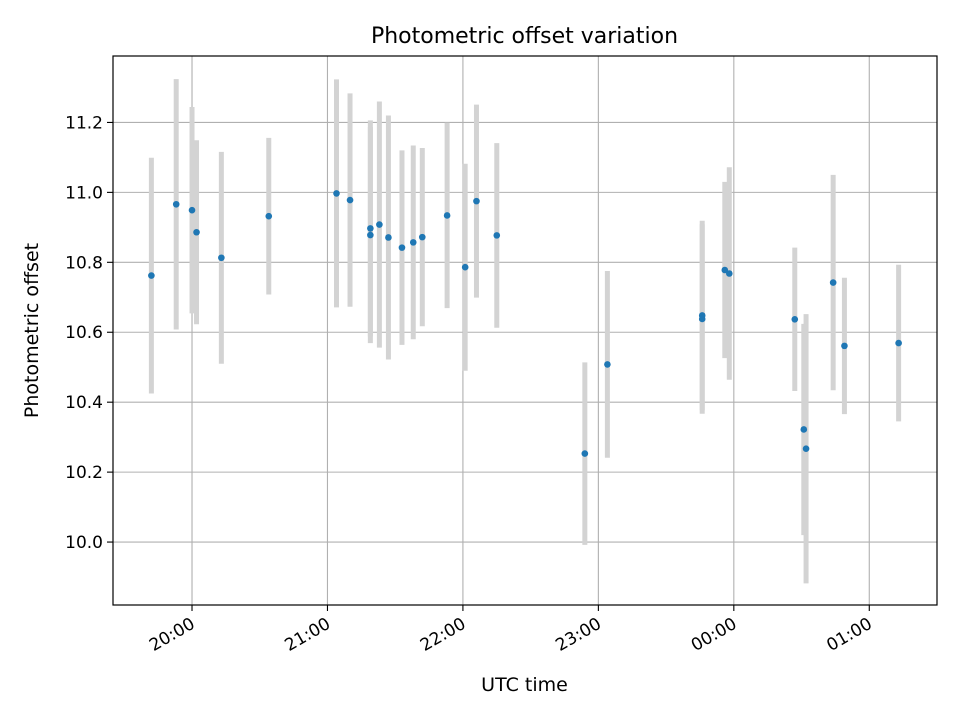  I want to click on y-axis-label: Photometric offset, so click(32, 330).